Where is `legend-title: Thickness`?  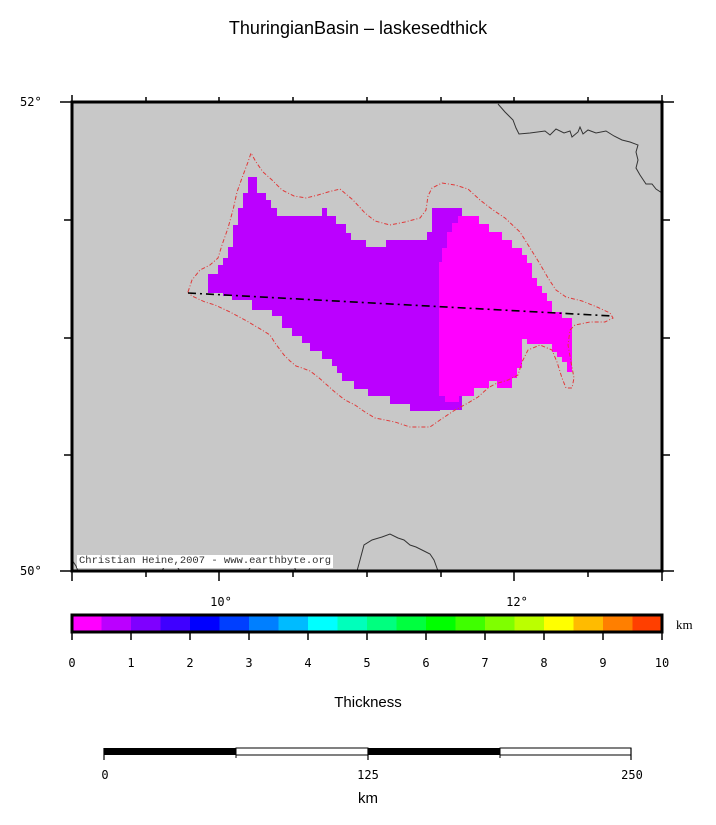
legend-title: Thickness is located at coordinates (368, 702).